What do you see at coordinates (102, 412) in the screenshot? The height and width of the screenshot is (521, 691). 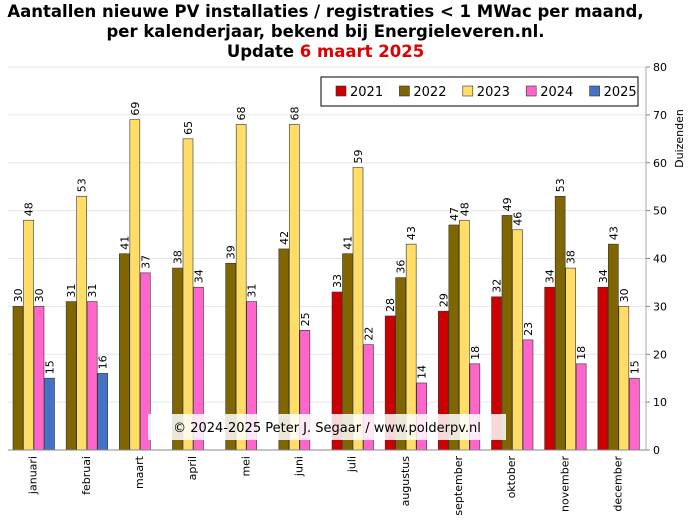 I see `bar-2025-februai` at bounding box center [102, 412].